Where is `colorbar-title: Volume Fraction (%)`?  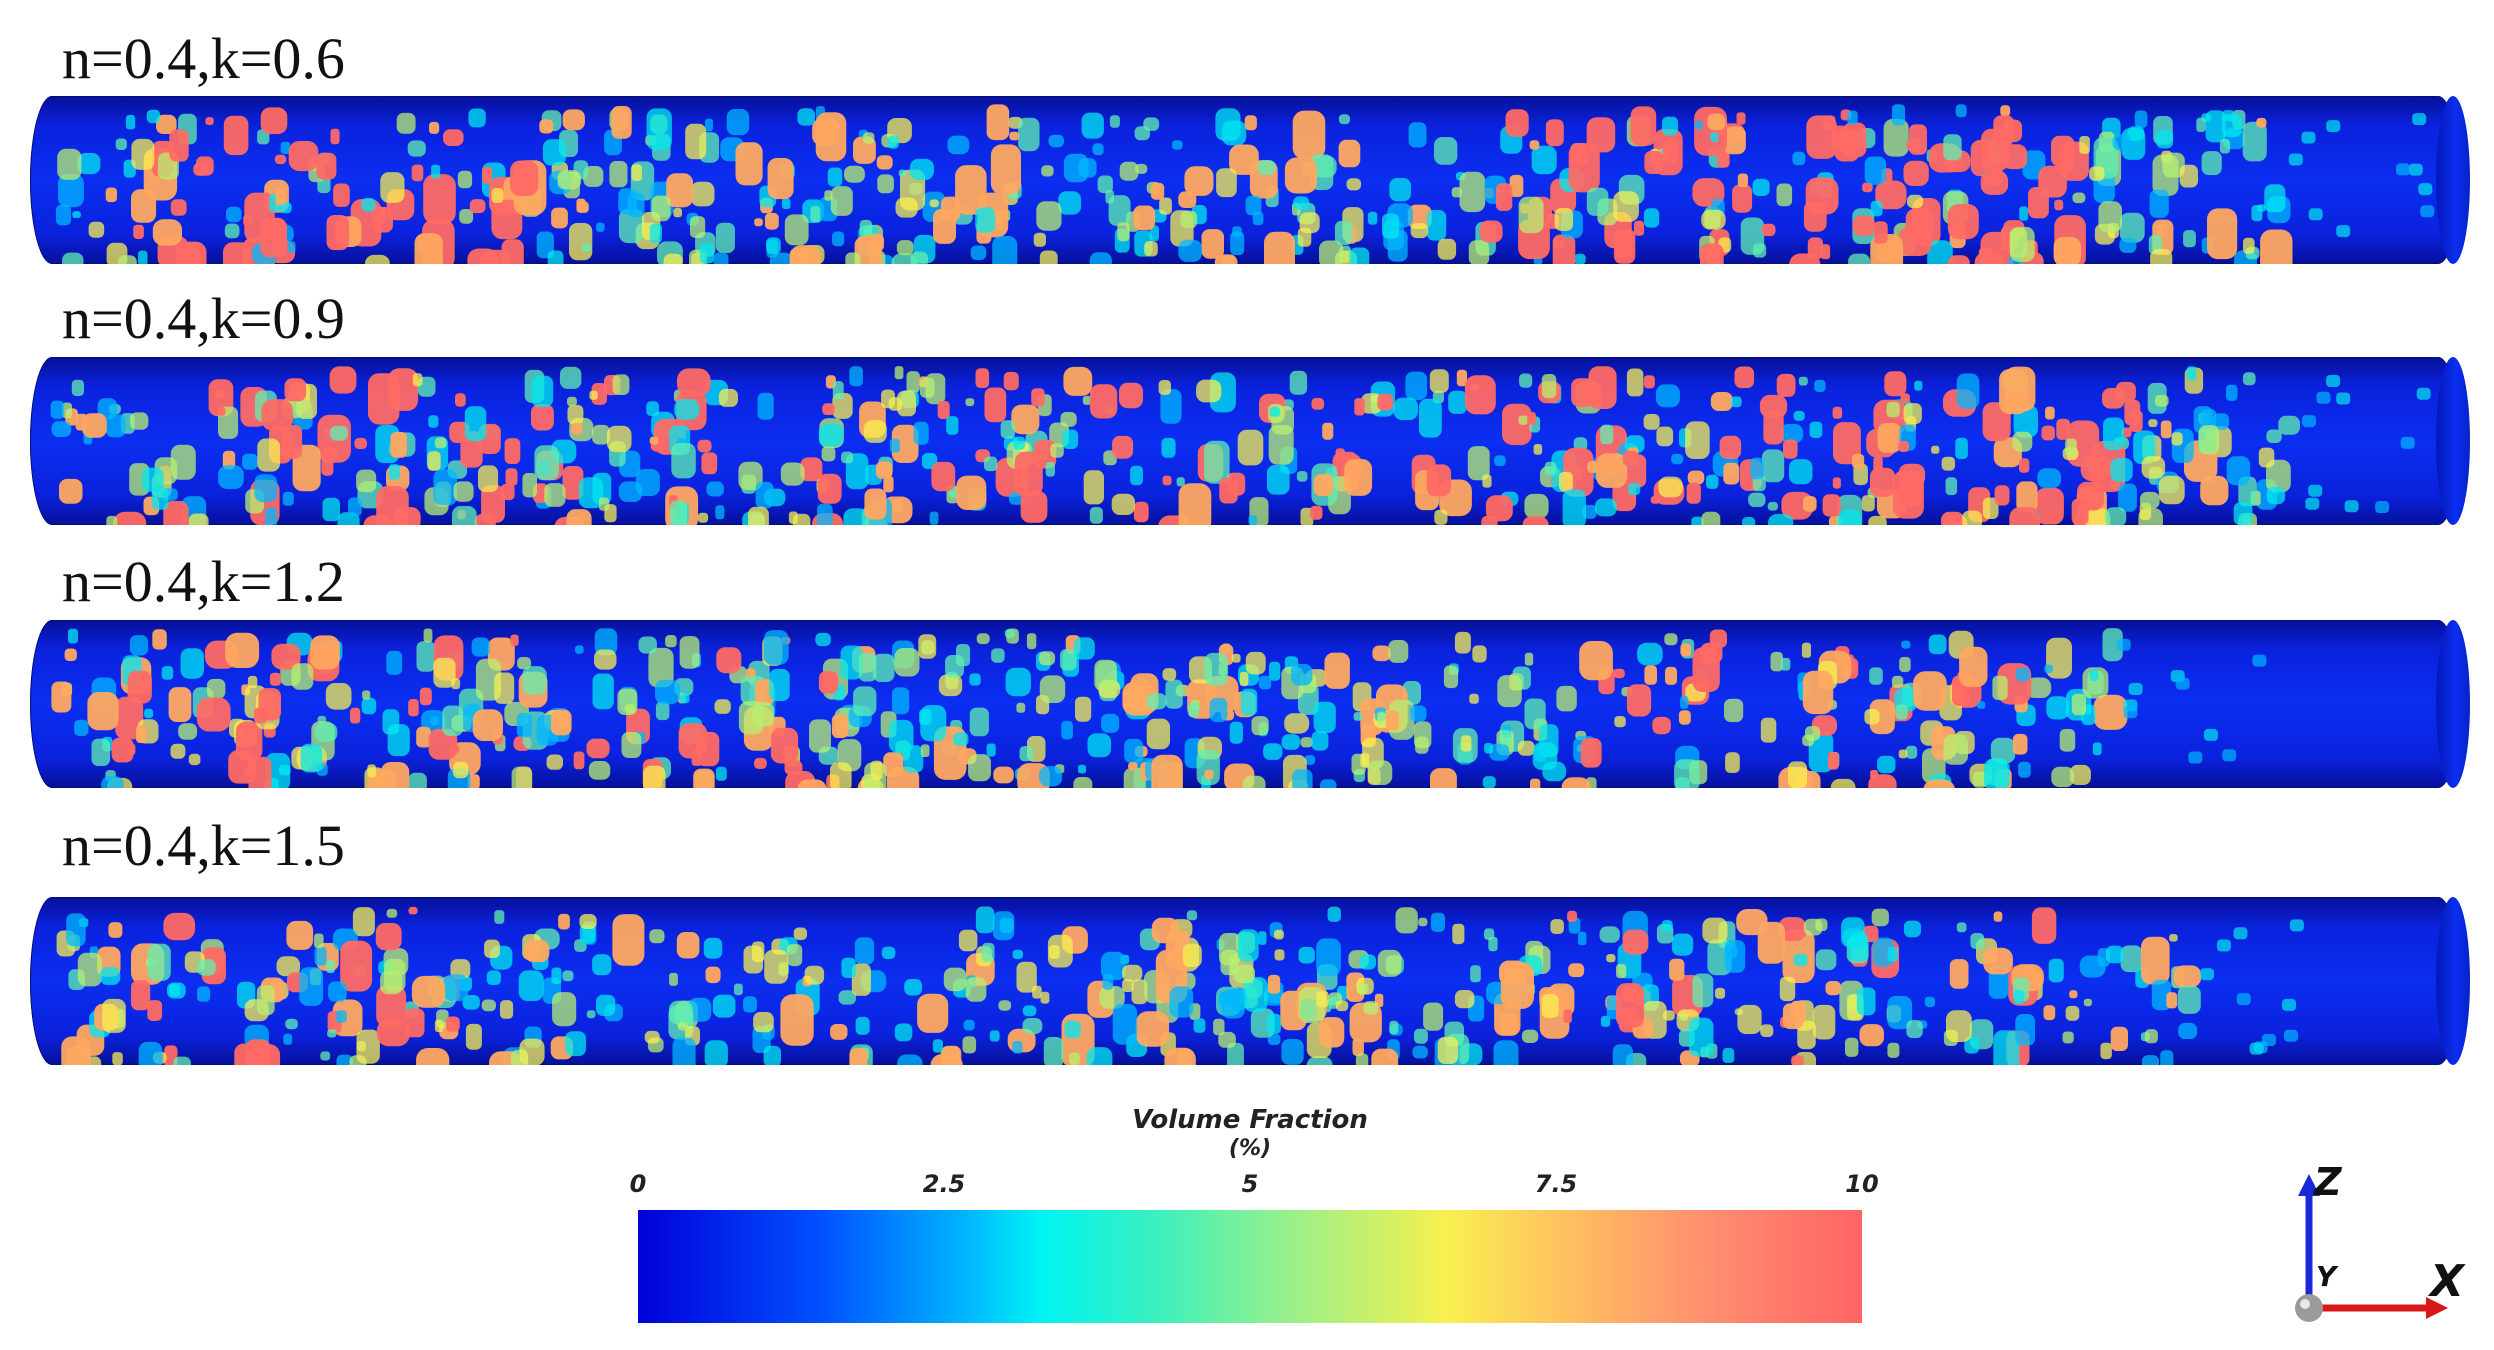 colorbar-title: Volume Fraction (%) is located at coordinates (1250, 1133).